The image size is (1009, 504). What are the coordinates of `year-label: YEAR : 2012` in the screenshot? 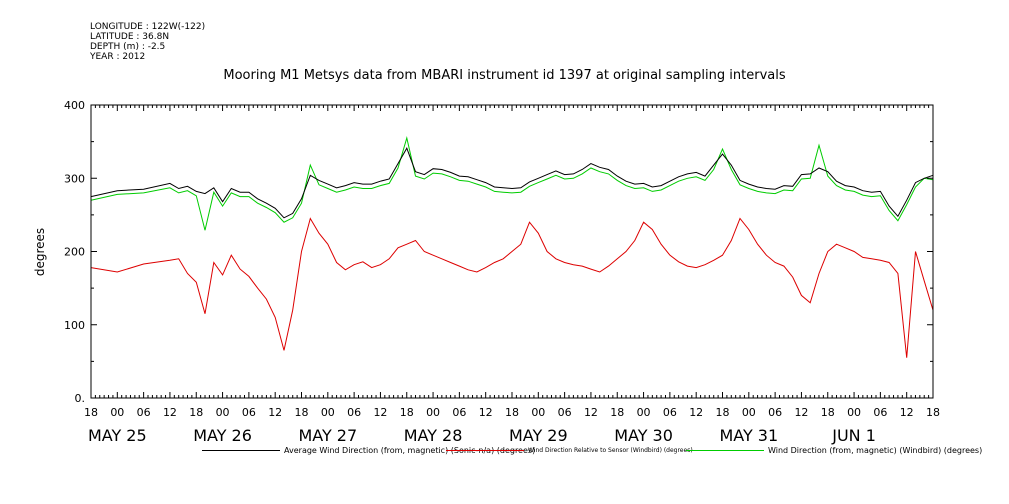 It's located at (118, 57).